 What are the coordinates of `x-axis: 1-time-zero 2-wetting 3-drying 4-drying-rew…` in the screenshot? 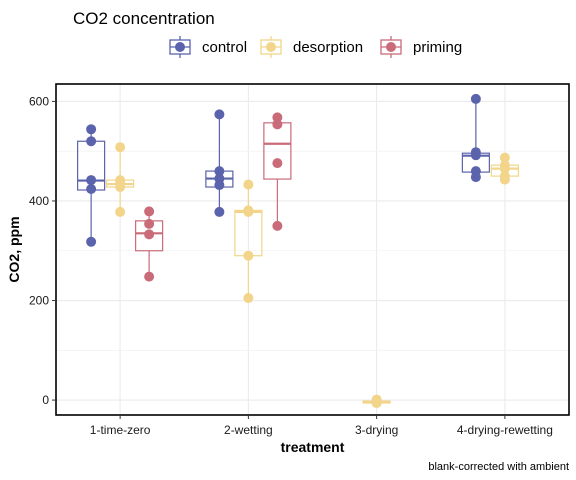 It's located at (321, 426).